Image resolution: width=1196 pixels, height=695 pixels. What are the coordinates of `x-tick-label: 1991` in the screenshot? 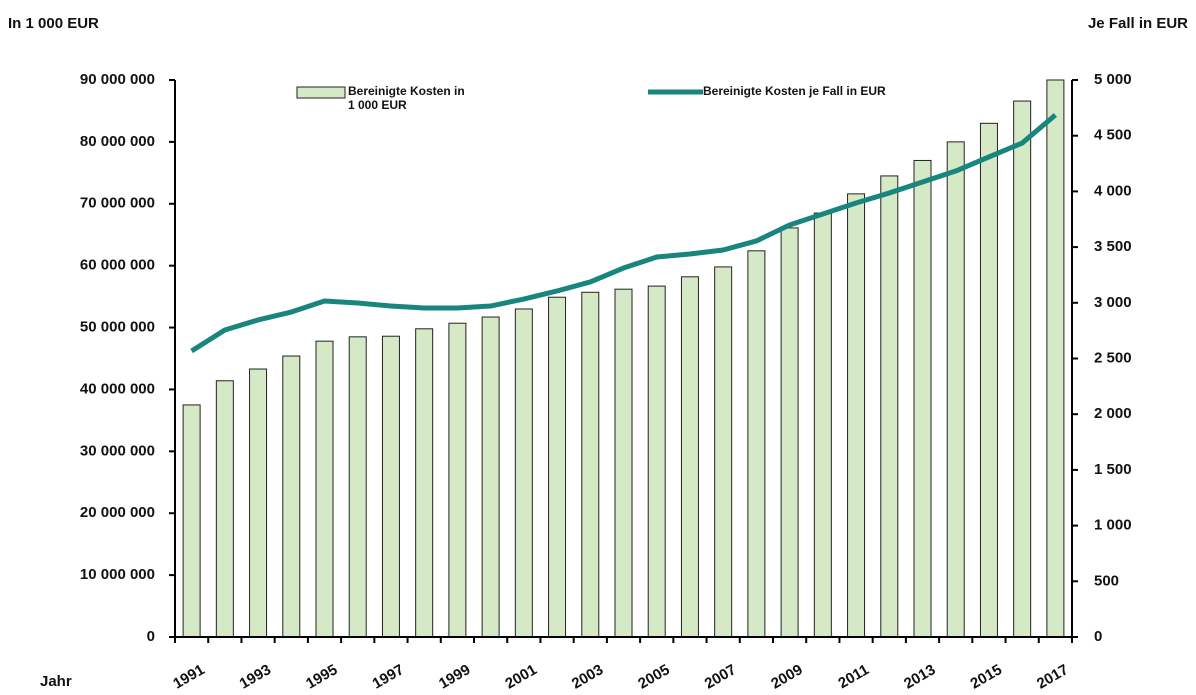 It's located at (188, 676).